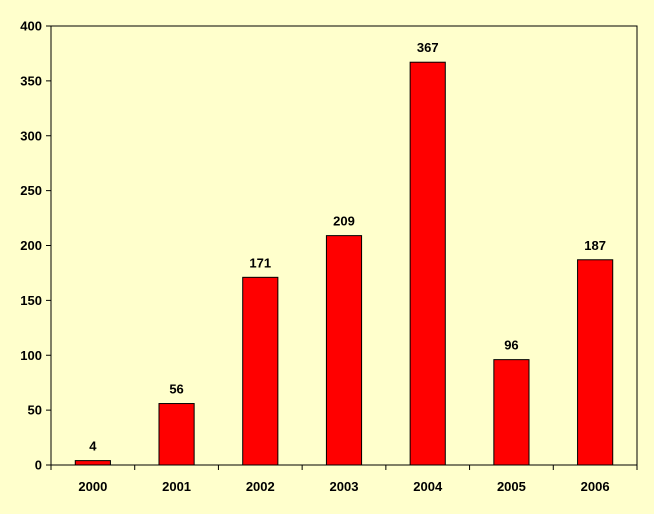 The width and height of the screenshot is (654, 514). I want to click on bar-2002, so click(260, 371).